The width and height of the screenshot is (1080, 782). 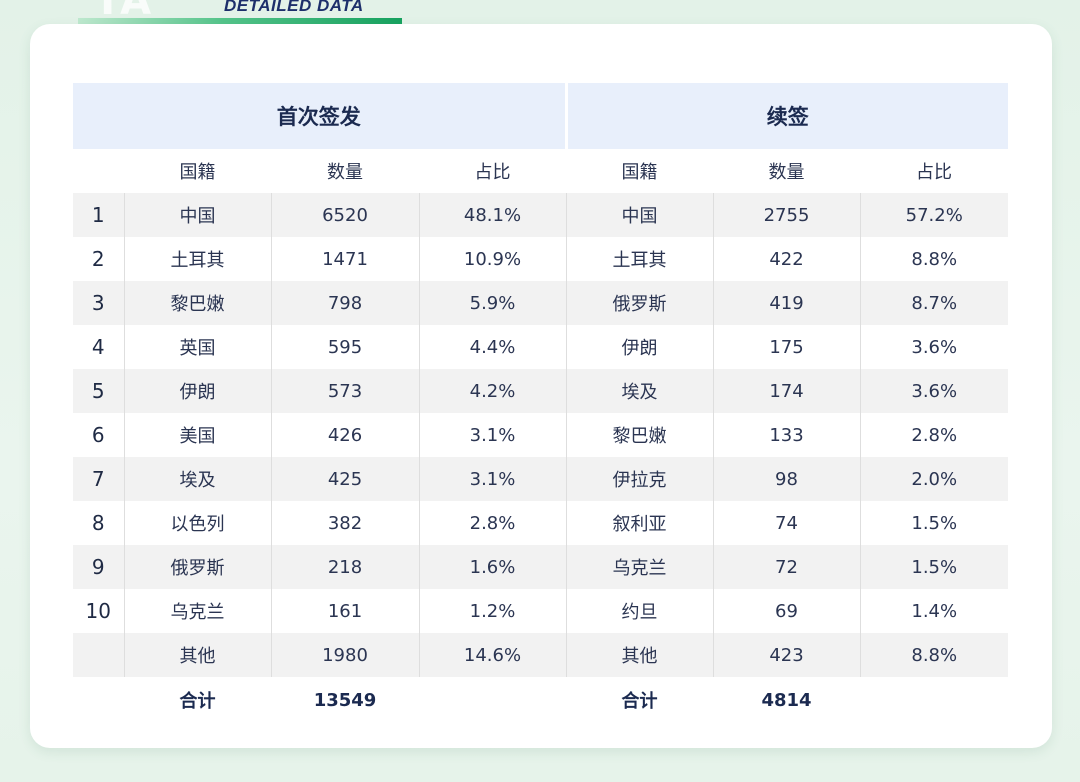 What do you see at coordinates (786, 700) in the screenshot?
I see `renew-total-value: 4814` at bounding box center [786, 700].